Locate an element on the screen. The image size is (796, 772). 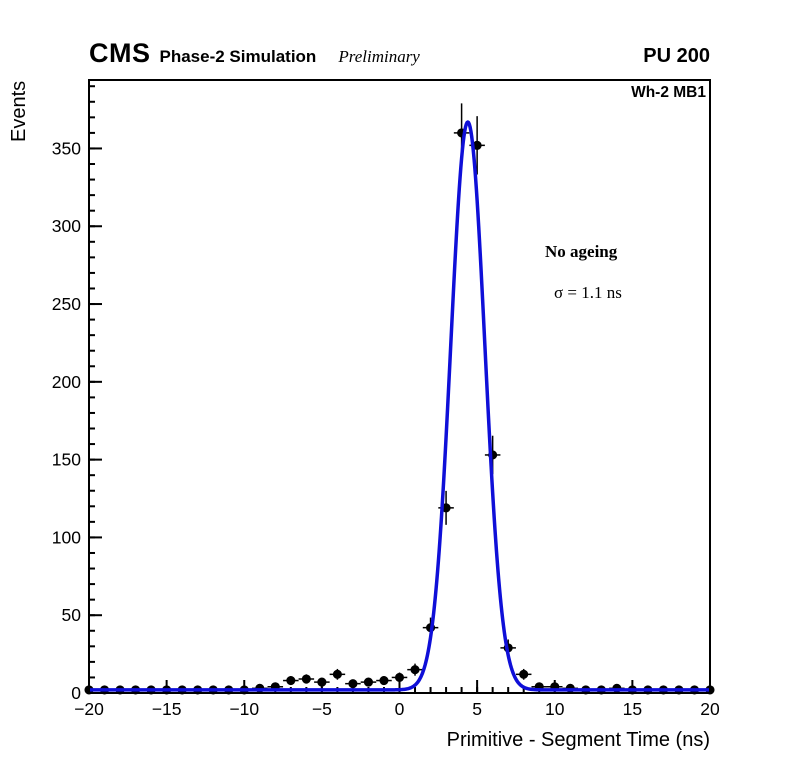
x-tick-label: −15 is located at coordinates (167, 709).